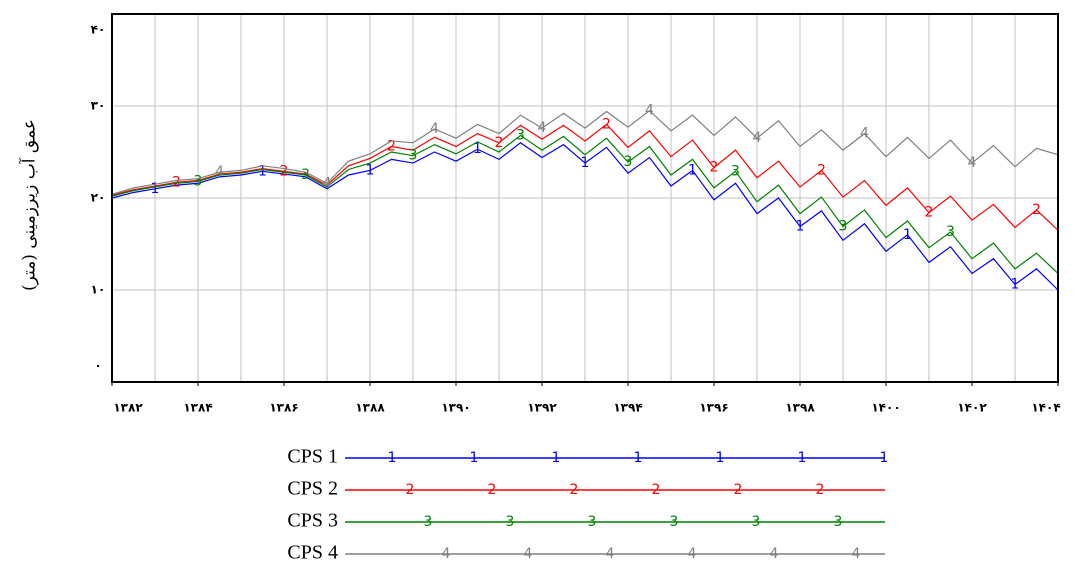 This screenshot has width=1075, height=576. What do you see at coordinates (312, 553) in the screenshot?
I see `legend-label: CPS 4` at bounding box center [312, 553].